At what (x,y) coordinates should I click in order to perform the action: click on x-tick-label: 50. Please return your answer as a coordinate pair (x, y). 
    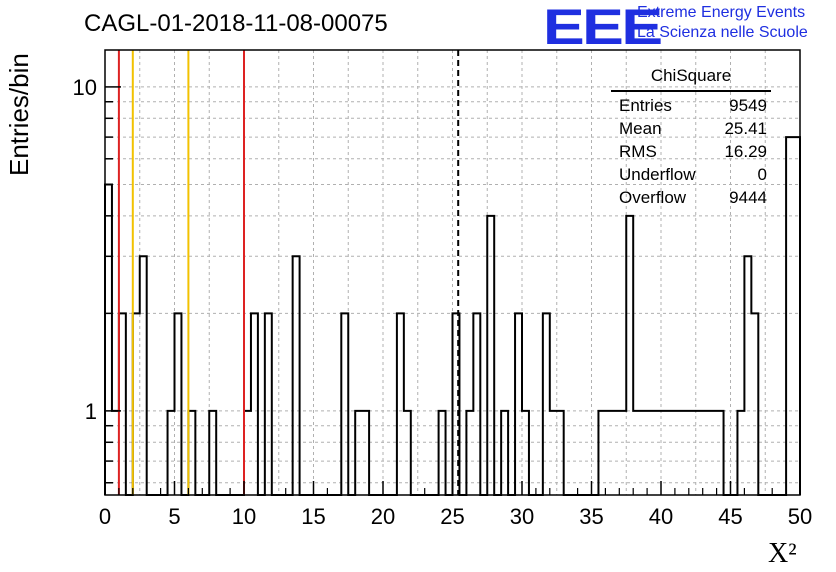
    Looking at the image, I should click on (800, 516).